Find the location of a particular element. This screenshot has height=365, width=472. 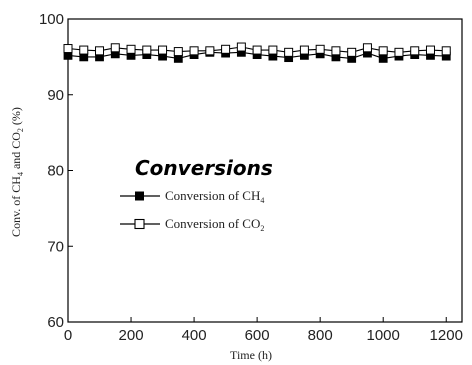

x-tick-label: 600 is located at coordinates (257, 335).